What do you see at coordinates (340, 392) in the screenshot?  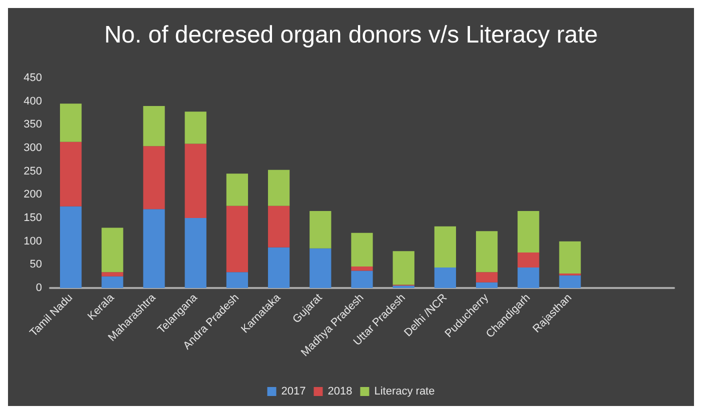 I see `legend-label: 2018` at bounding box center [340, 392].